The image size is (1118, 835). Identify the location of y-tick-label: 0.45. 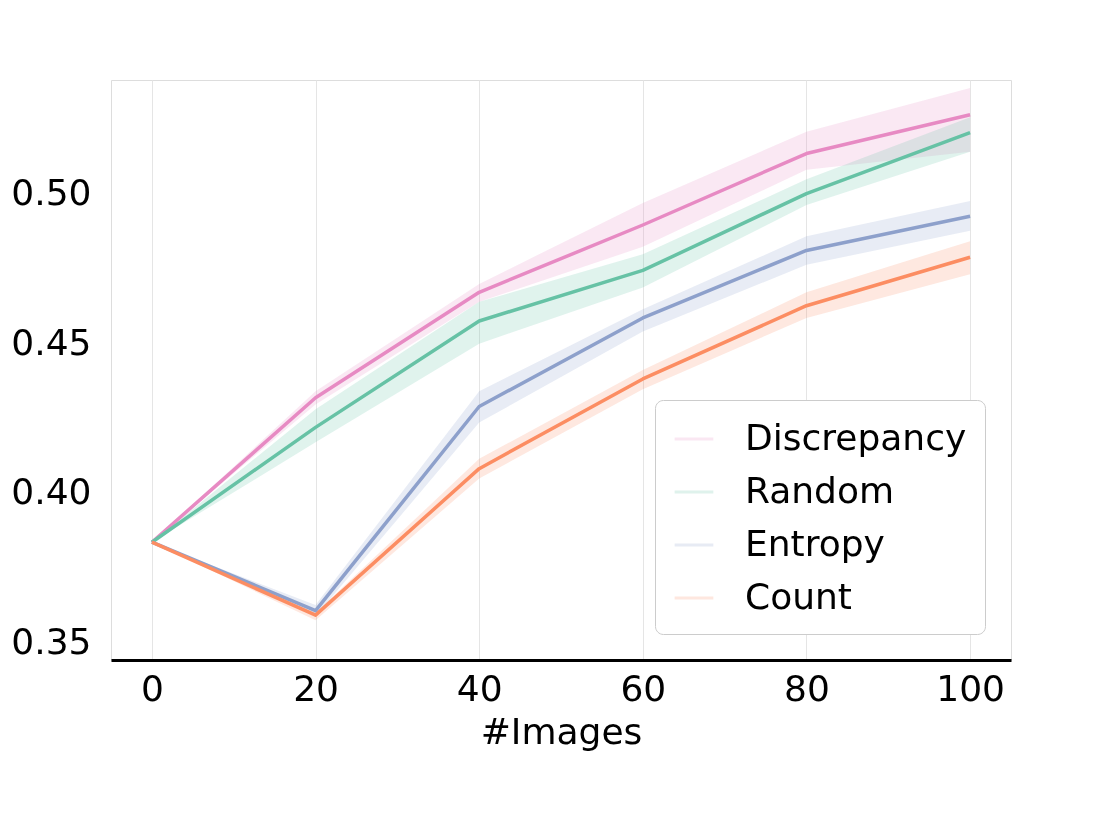
(51, 342).